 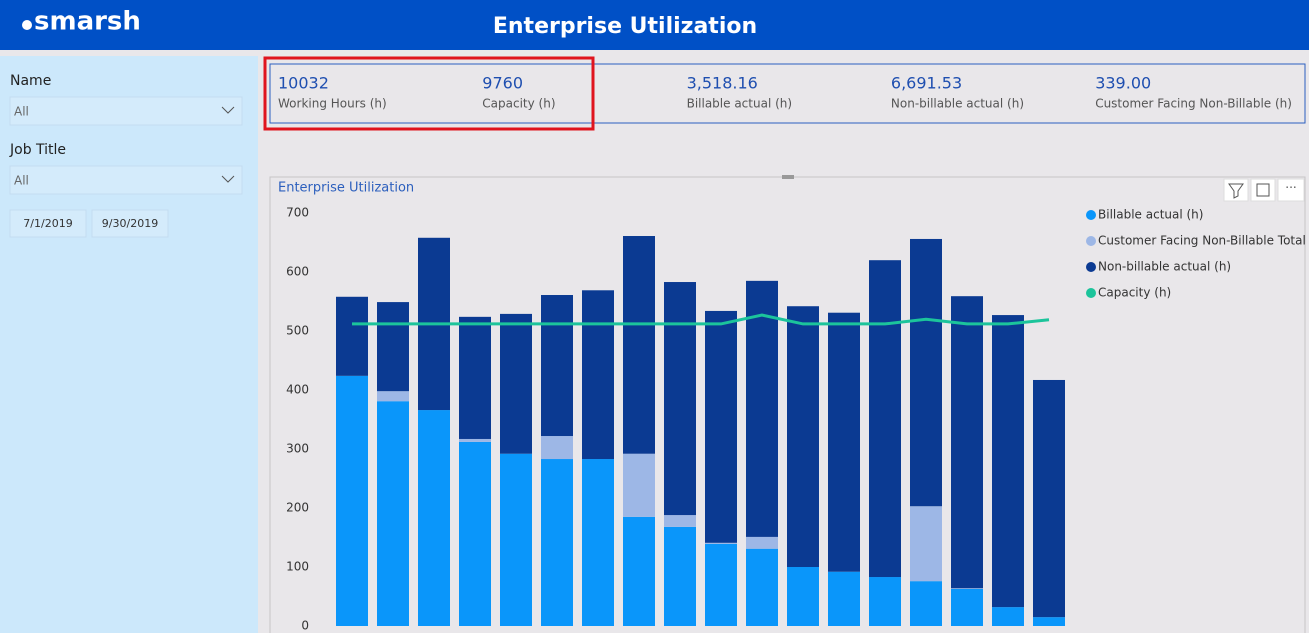 I want to click on kpi-card, so click(x=787, y=93).